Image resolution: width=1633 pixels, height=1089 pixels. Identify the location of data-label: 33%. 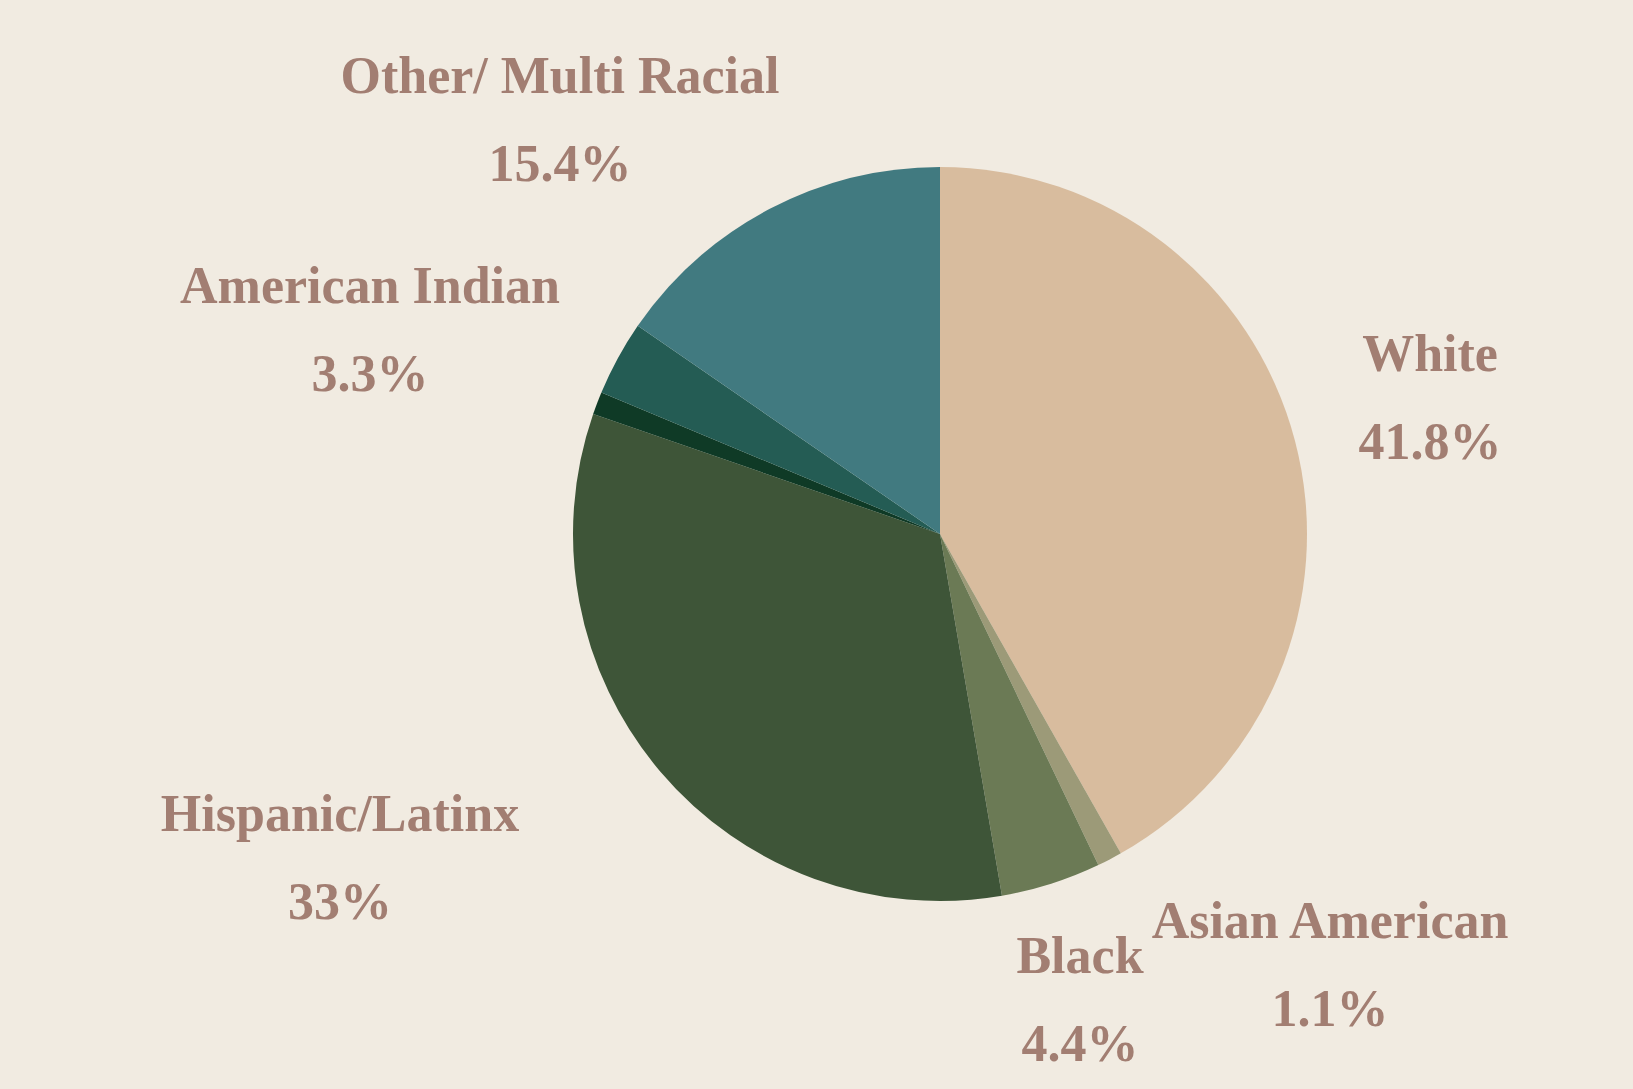
(340, 902).